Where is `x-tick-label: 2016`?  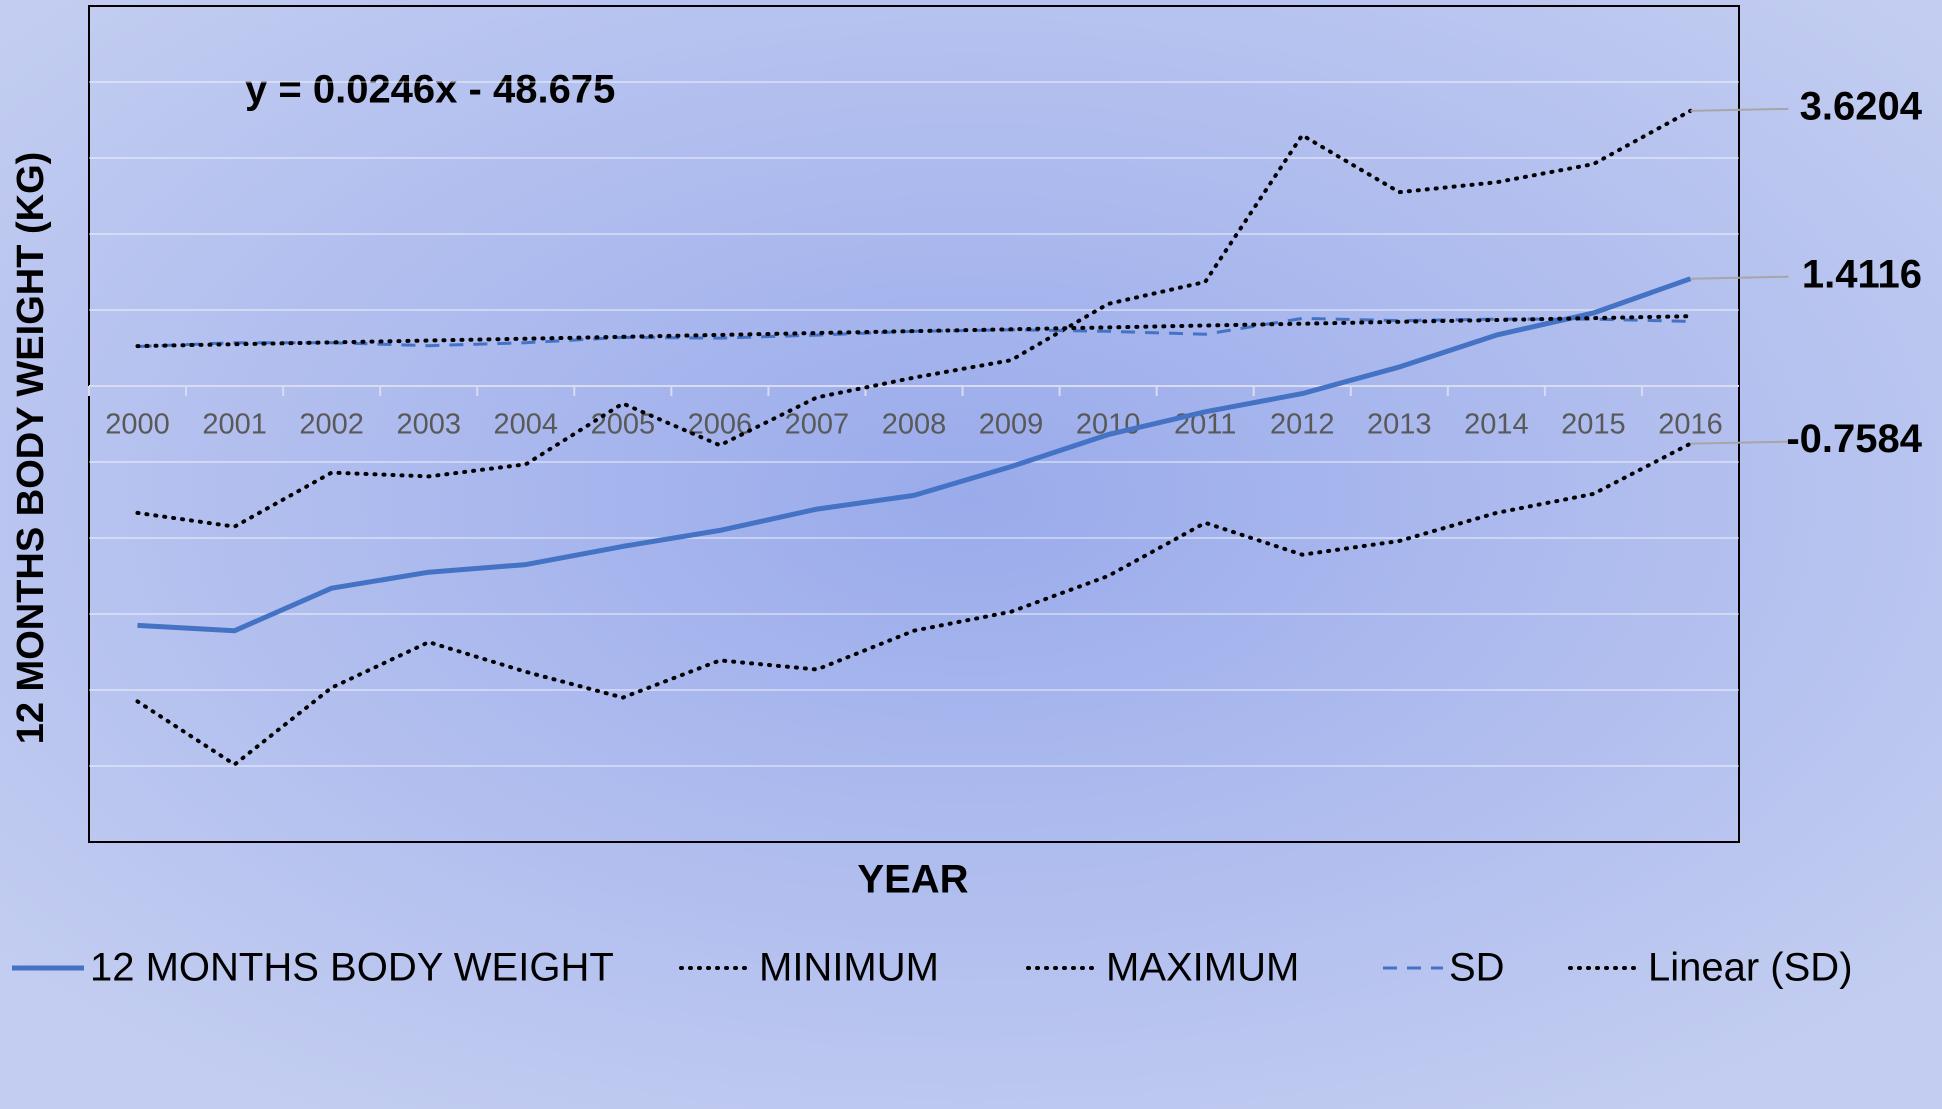 x-tick-label: 2016 is located at coordinates (1690, 425).